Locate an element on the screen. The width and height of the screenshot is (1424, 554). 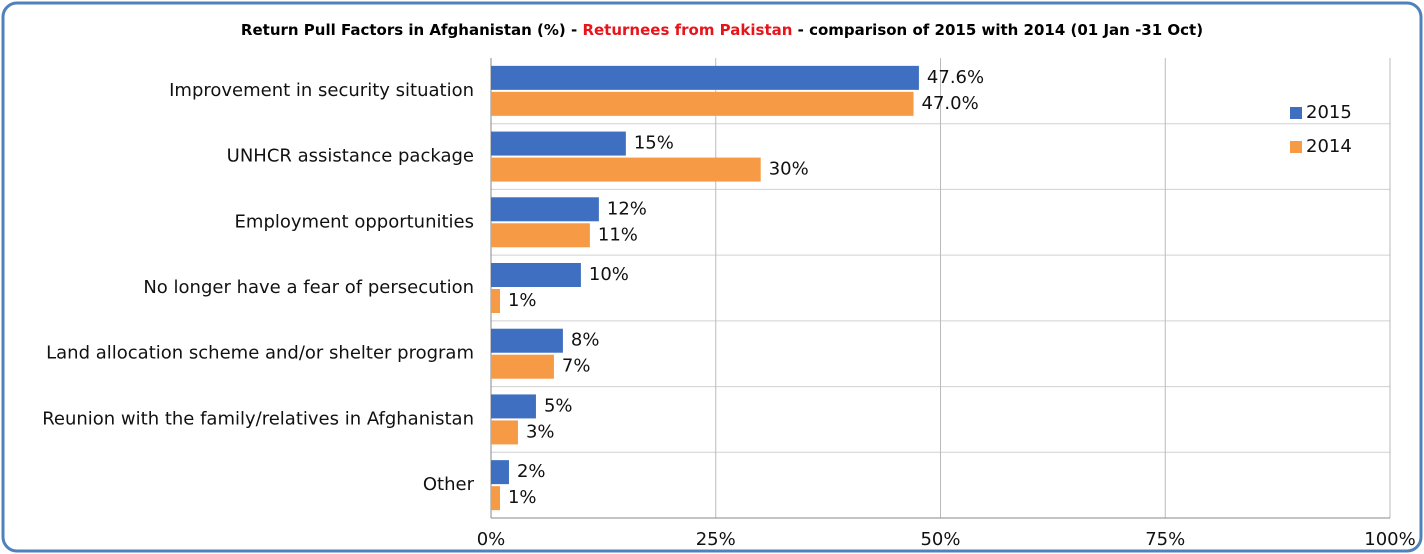
y-tick-label: No longer have a fear of persecution is located at coordinates (308, 287).